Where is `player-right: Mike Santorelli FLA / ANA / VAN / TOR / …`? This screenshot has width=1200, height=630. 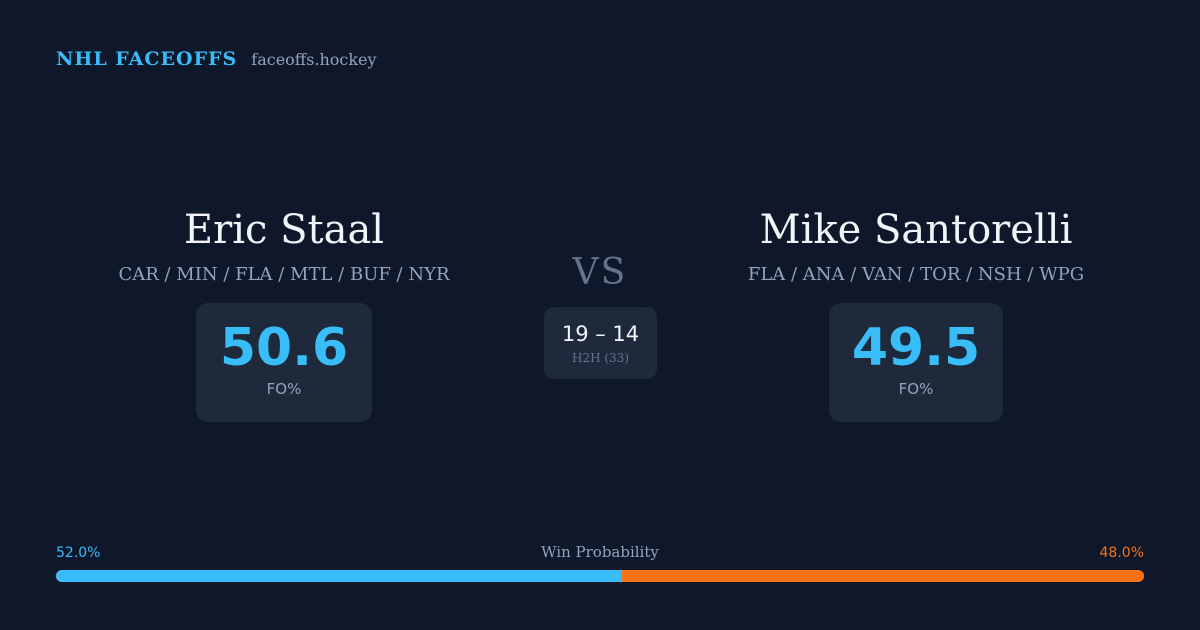
player-right: Mike Santorelli FLA / ANA / VAN / TOR / … is located at coordinates (916, 314).